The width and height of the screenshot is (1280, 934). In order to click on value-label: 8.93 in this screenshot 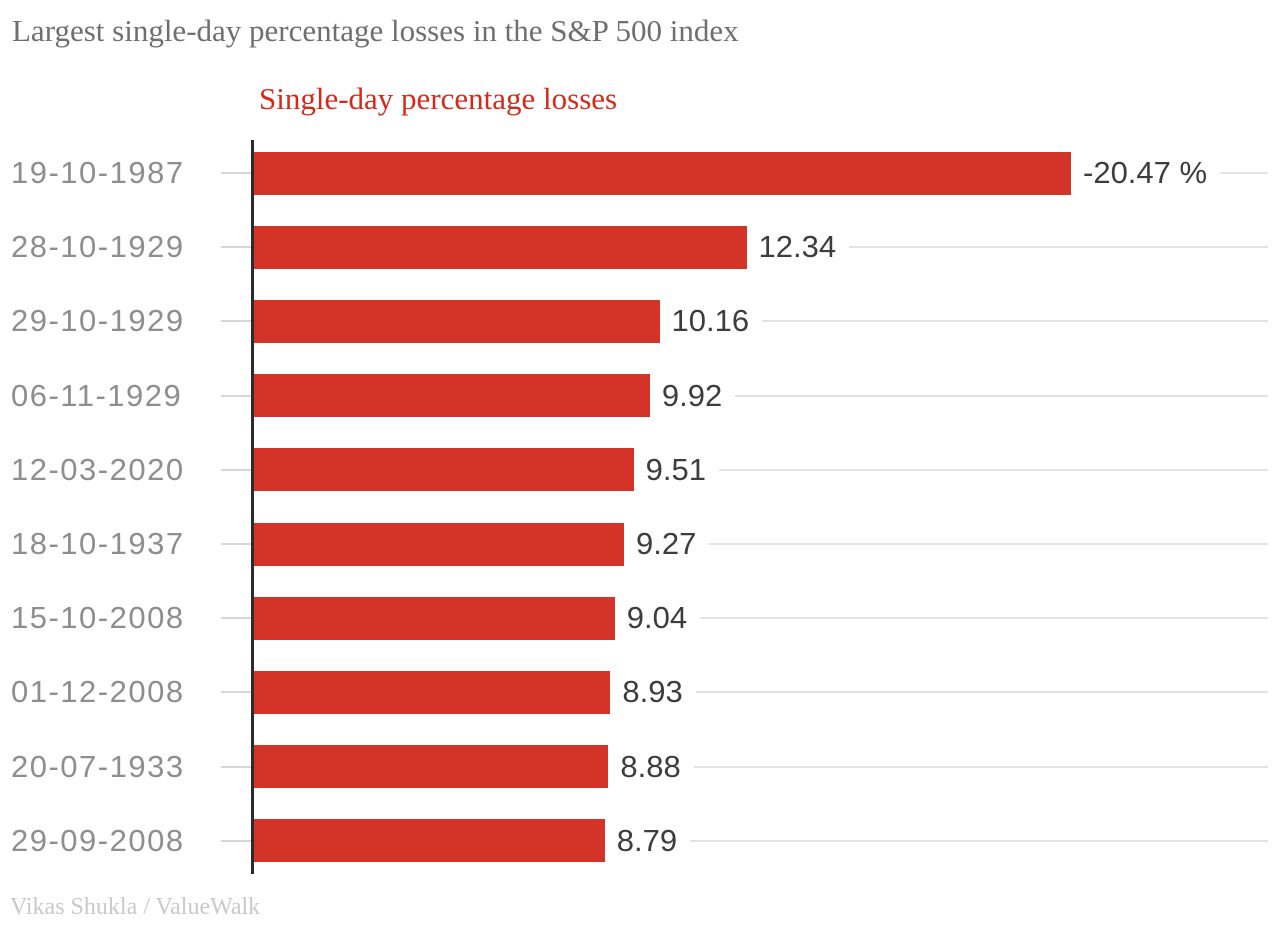, I will do `click(652, 692)`.